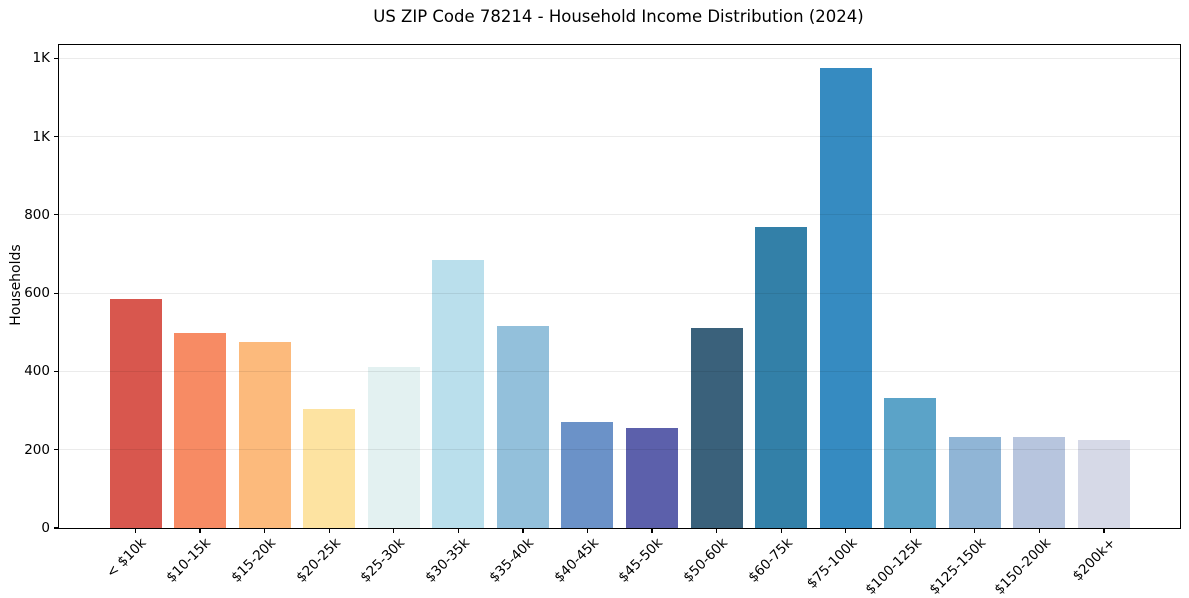 The height and width of the screenshot is (598, 1189). Describe the element at coordinates (45, 528) in the screenshot. I see `y-tick-label: 0` at that location.